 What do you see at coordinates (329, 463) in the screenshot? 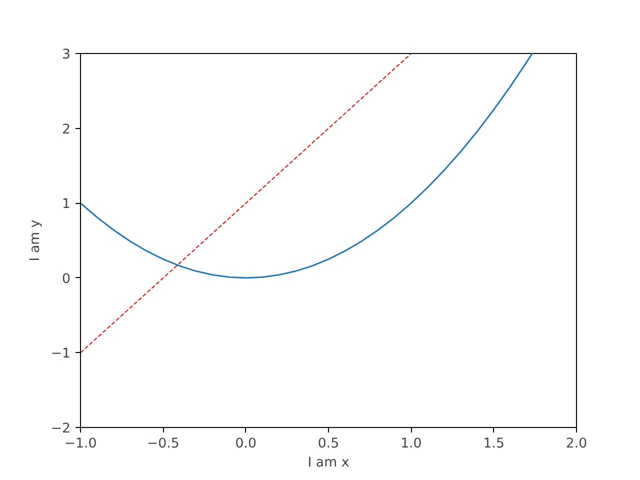
I see `x-axis-title: I am x` at bounding box center [329, 463].